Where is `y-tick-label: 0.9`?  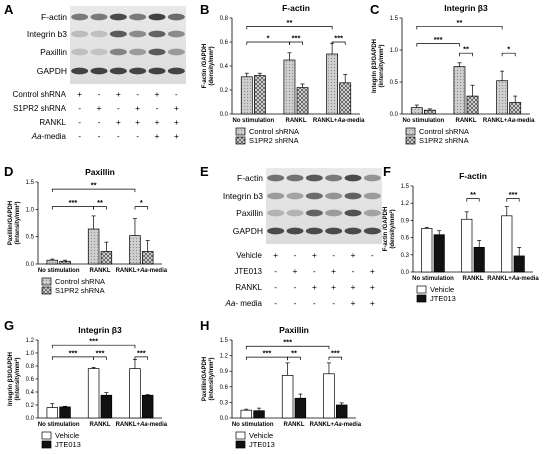
y-tick-label: 0.9 is located at coordinates (405, 221).